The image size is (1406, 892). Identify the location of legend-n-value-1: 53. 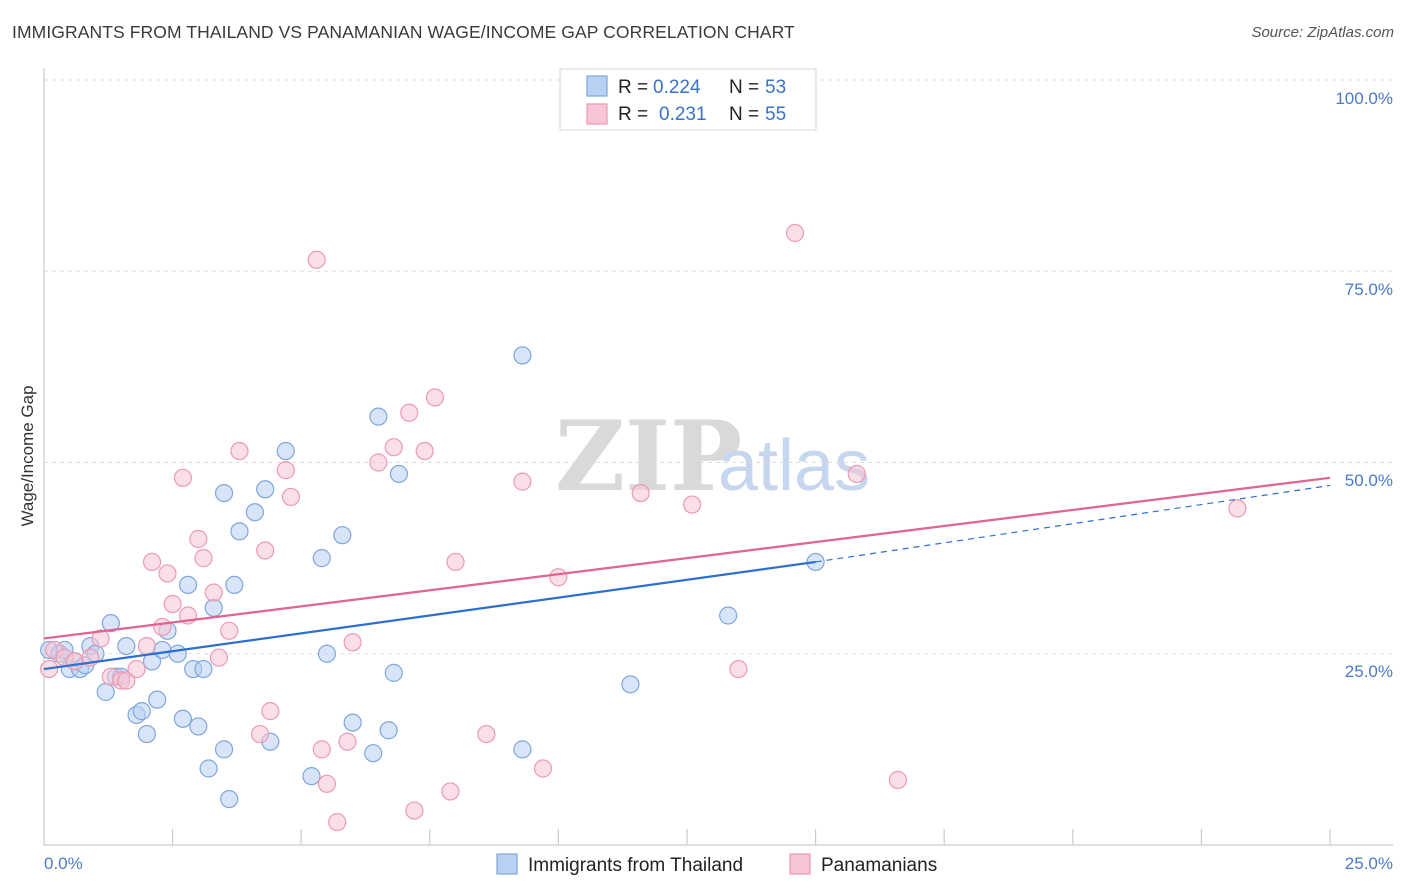
(775, 87).